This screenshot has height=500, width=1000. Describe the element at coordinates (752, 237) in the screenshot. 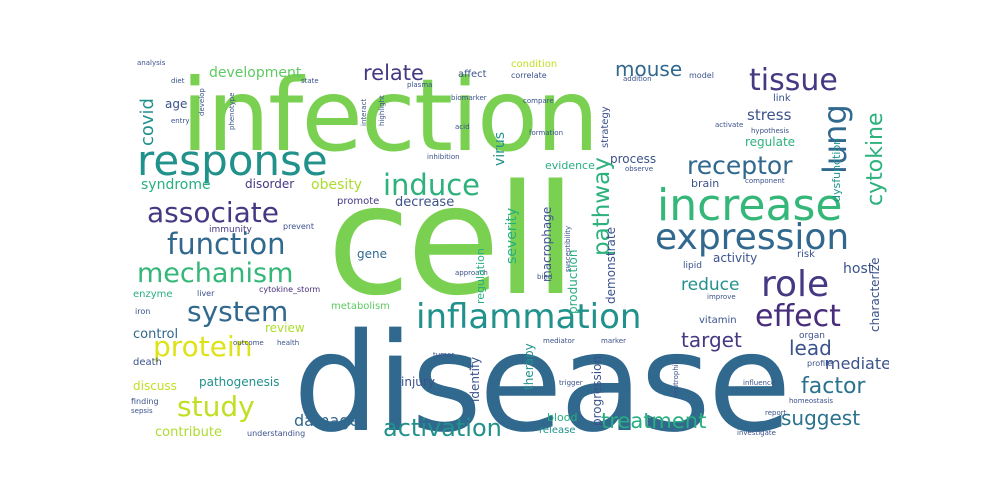

I see `word-expression: expression` at that location.